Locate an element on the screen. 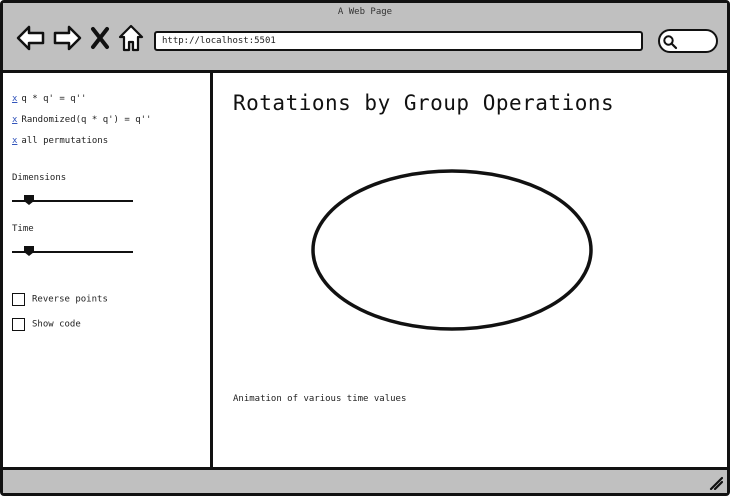 This screenshot has width=730, height=496. resize-grip-icon is located at coordinates (716, 483).